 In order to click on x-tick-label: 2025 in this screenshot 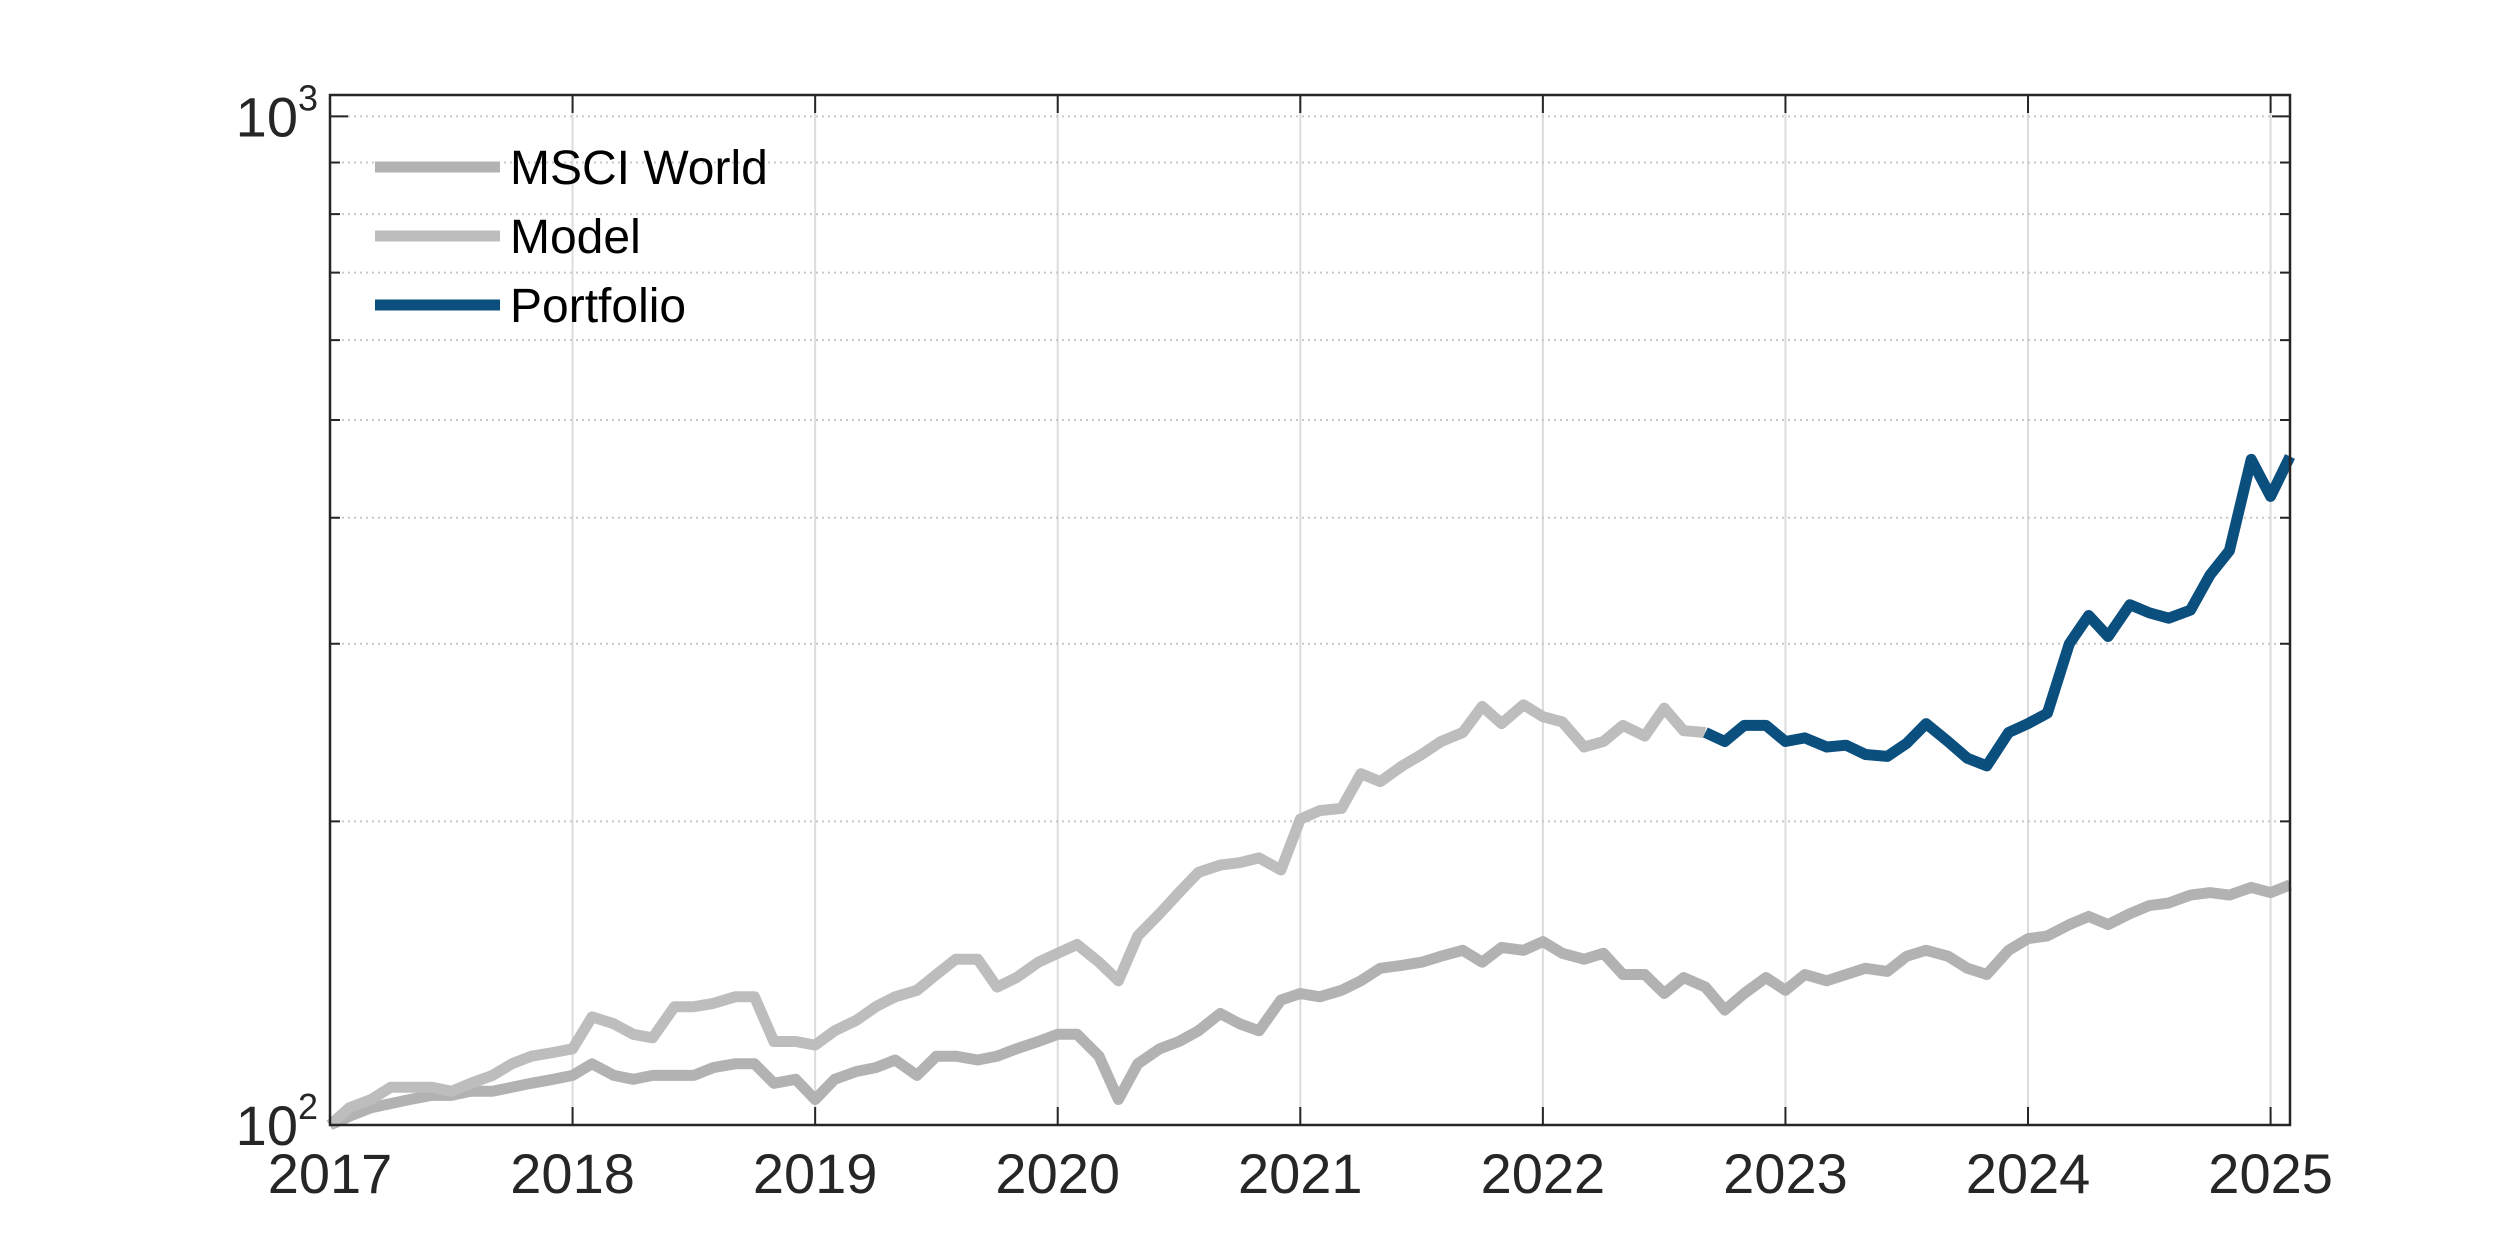, I will do `click(2270, 1173)`.